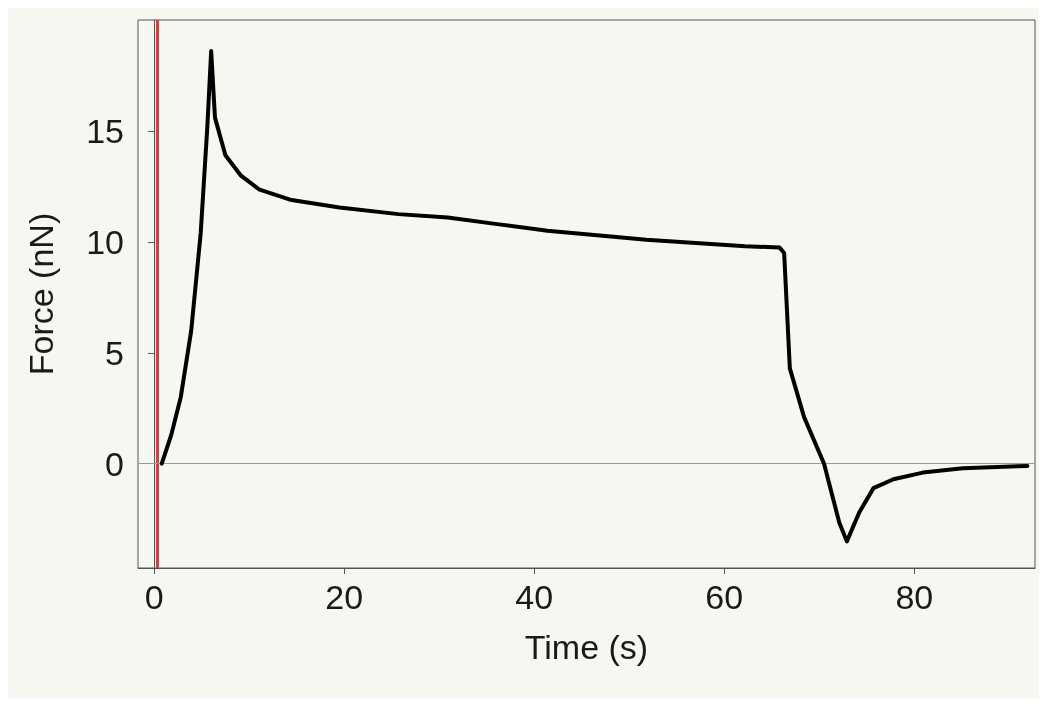  I want to click on y-axis-title: Force (nN), so click(41, 294).